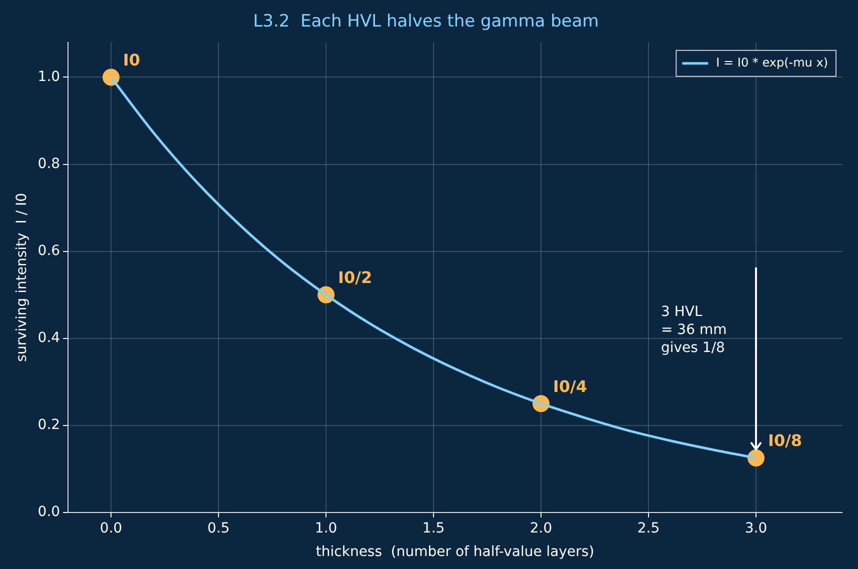 The width and height of the screenshot is (858, 569). I want to click on legend-label: I = I0 * exp(-mu x), so click(772, 63).